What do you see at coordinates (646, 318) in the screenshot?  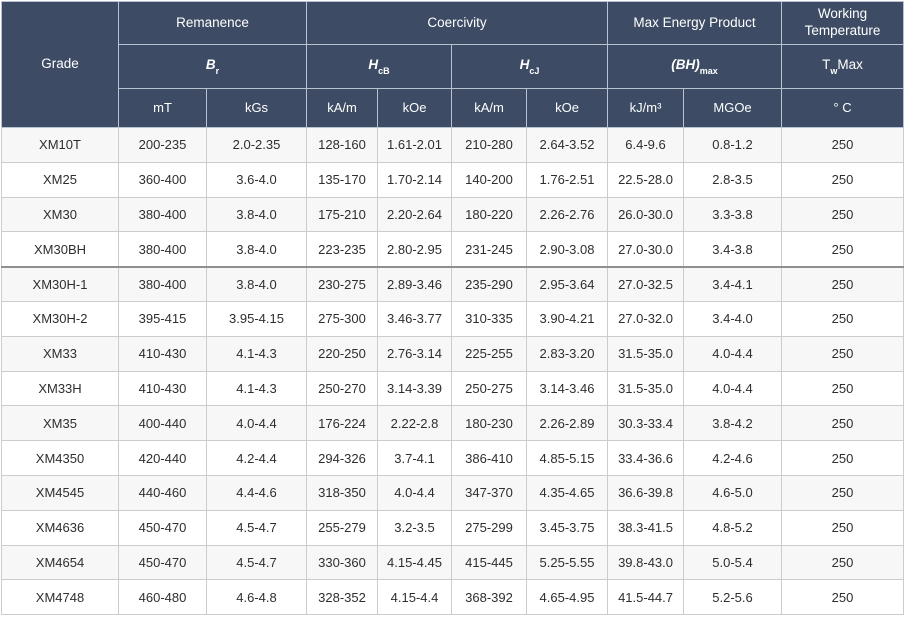 I see `bhmax-kjm3: 27.0-32.0` at bounding box center [646, 318].